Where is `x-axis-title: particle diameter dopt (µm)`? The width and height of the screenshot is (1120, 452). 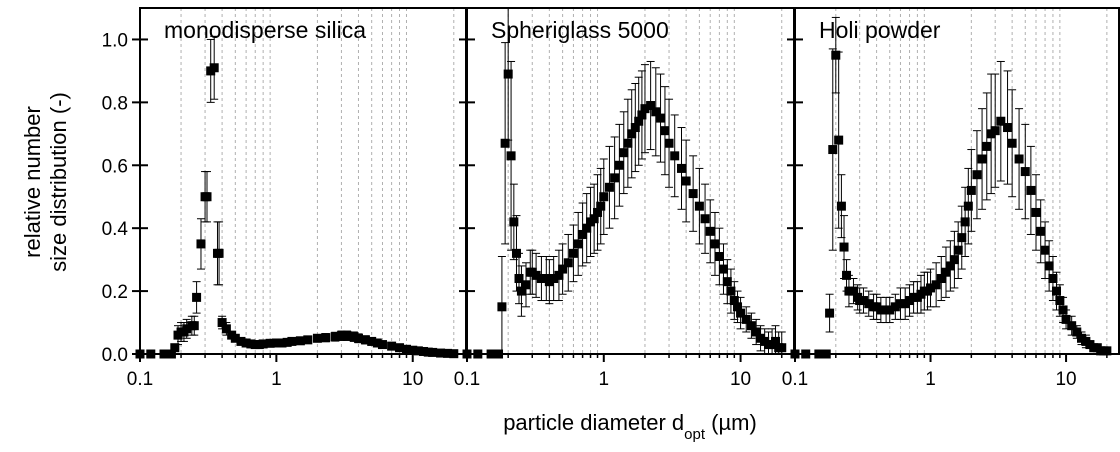 x-axis-title: particle diameter dopt (µm) is located at coordinates (630, 426).